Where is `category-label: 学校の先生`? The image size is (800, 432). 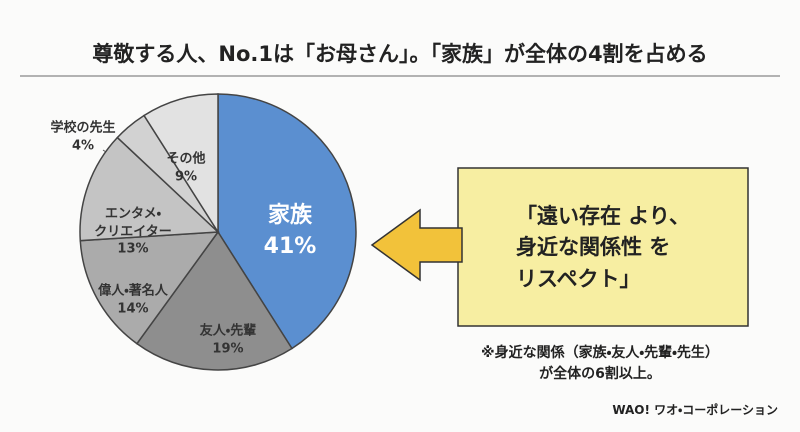
category-label: 学校の先生 is located at coordinates (83, 128).